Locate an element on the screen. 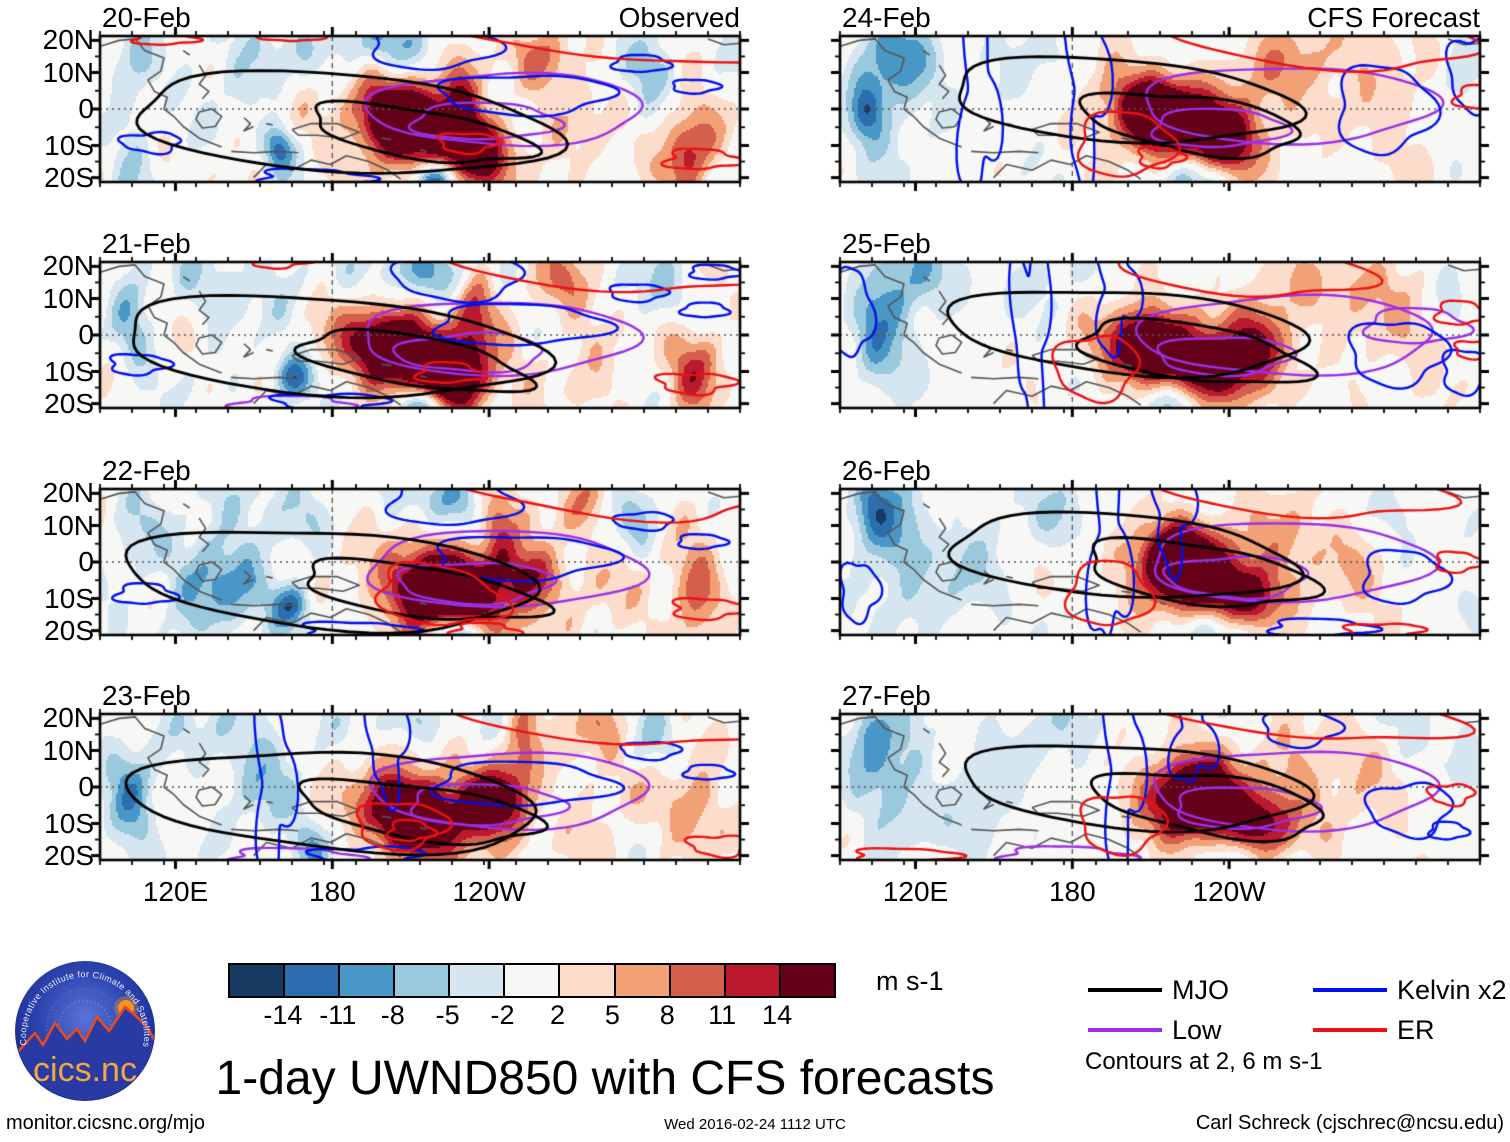 This screenshot has height=1142, width=1510. colorbar-tick-label: 8 is located at coordinates (667, 1015).